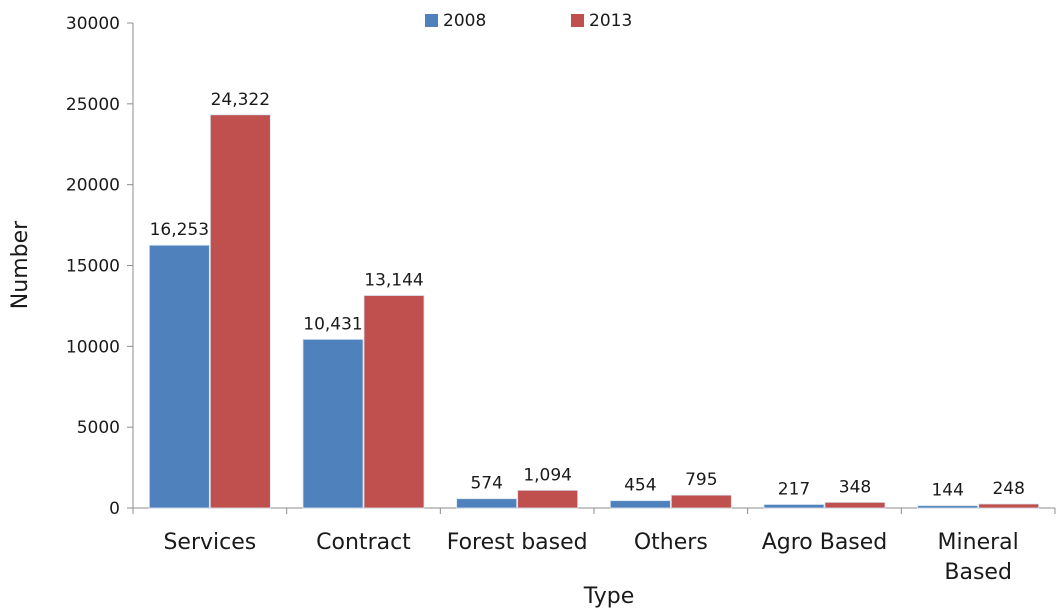 The width and height of the screenshot is (1063, 610). I want to click on y-tick-label: 0, so click(114, 509).